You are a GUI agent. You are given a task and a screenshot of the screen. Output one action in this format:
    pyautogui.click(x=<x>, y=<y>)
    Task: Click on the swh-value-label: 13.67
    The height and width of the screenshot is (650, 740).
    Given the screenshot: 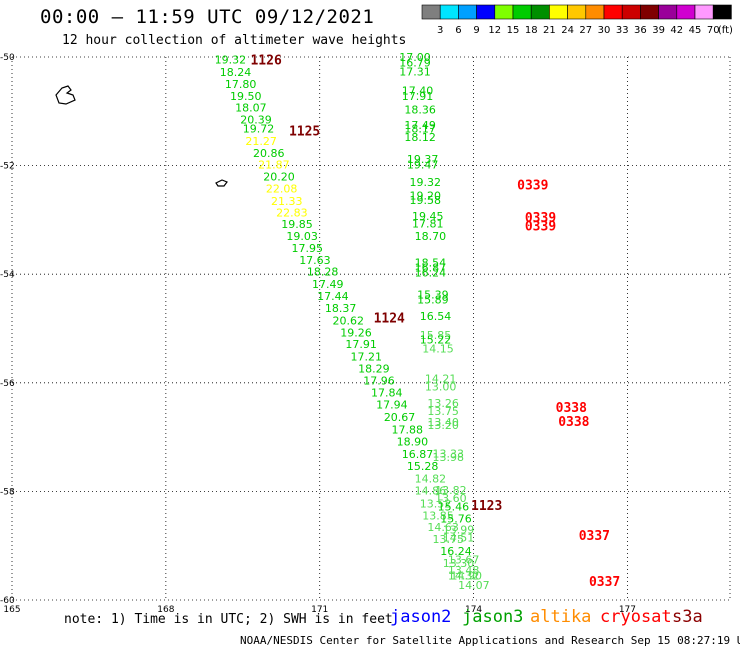 What is the action you would take?
    pyautogui.click(x=464, y=559)
    